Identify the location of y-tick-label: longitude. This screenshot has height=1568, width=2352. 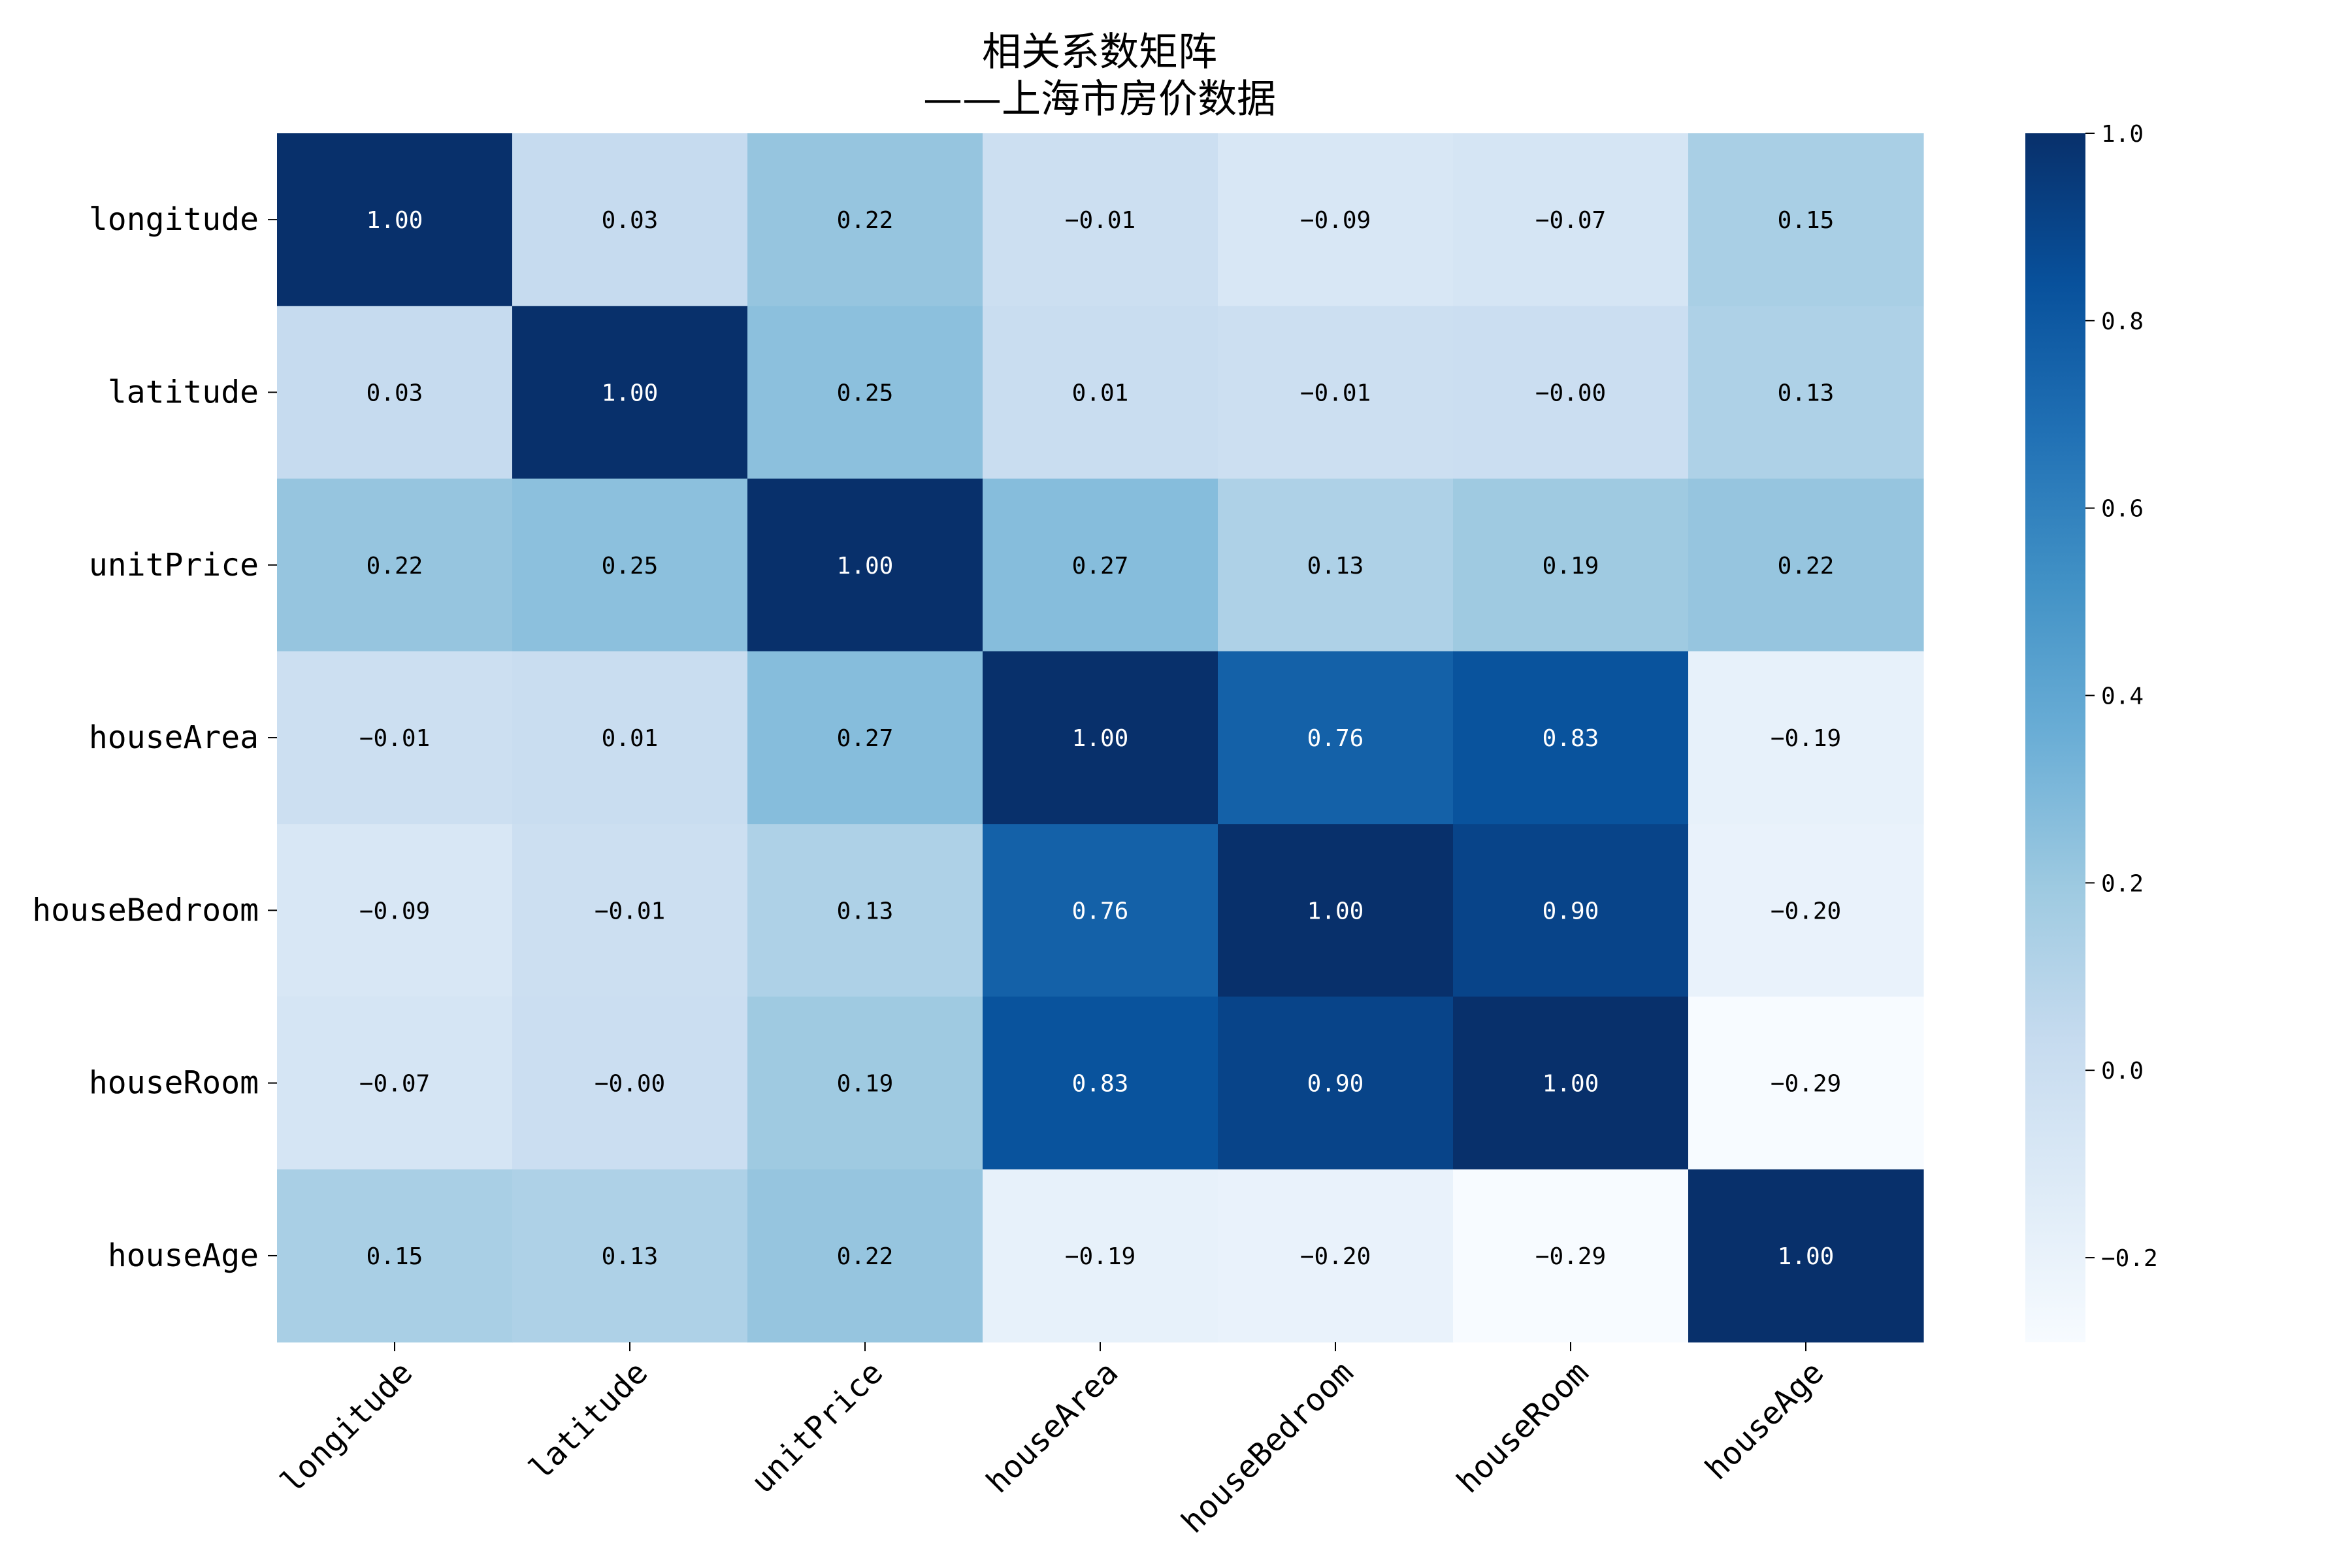
(174, 219).